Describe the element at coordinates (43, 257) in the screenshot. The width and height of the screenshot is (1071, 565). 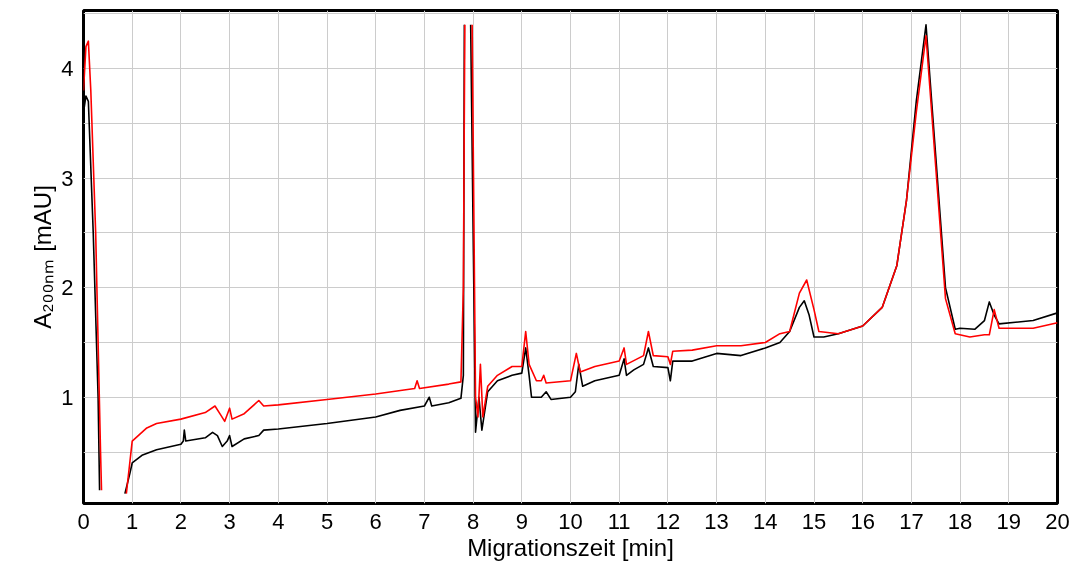
I see `y-axis-title: A₂₀₀ₙₘ [mAU]` at that location.